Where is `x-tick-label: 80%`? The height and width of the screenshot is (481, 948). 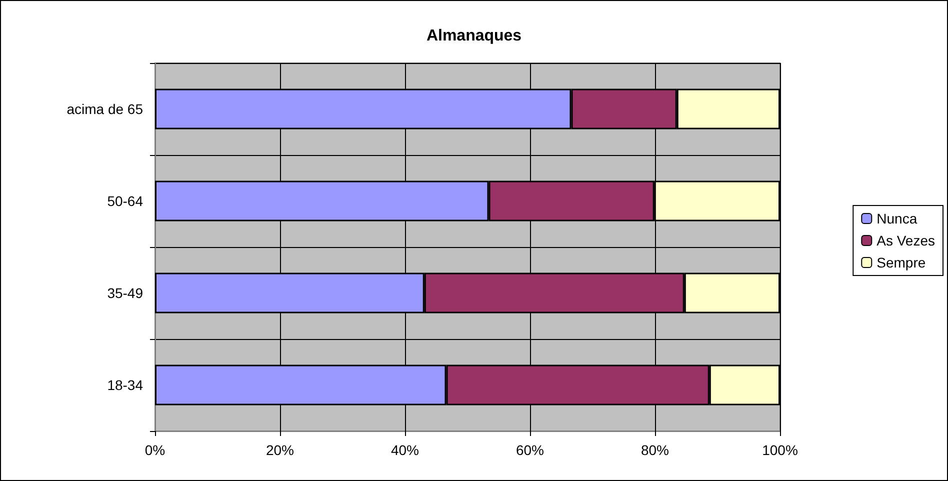 x-tick-label: 80% is located at coordinates (655, 450).